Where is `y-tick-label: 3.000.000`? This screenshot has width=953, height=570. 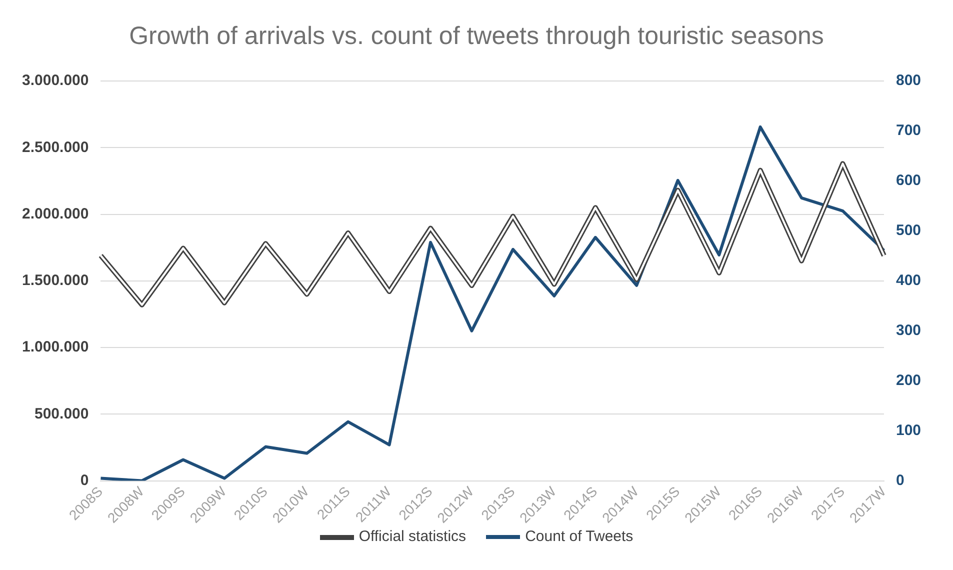
y-tick-label: 3.000.000 is located at coordinates (55, 81).